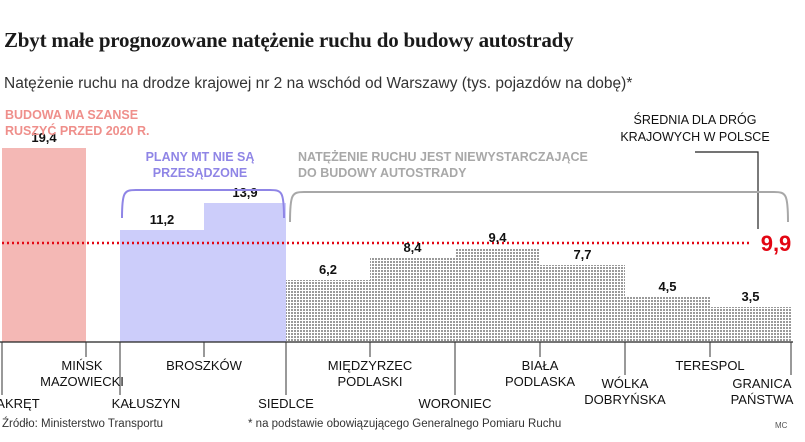  What do you see at coordinates (382, 173) in the screenshot?
I see `annotation-gray: DO BUDOWY AUTOSTRADY` at bounding box center [382, 173].